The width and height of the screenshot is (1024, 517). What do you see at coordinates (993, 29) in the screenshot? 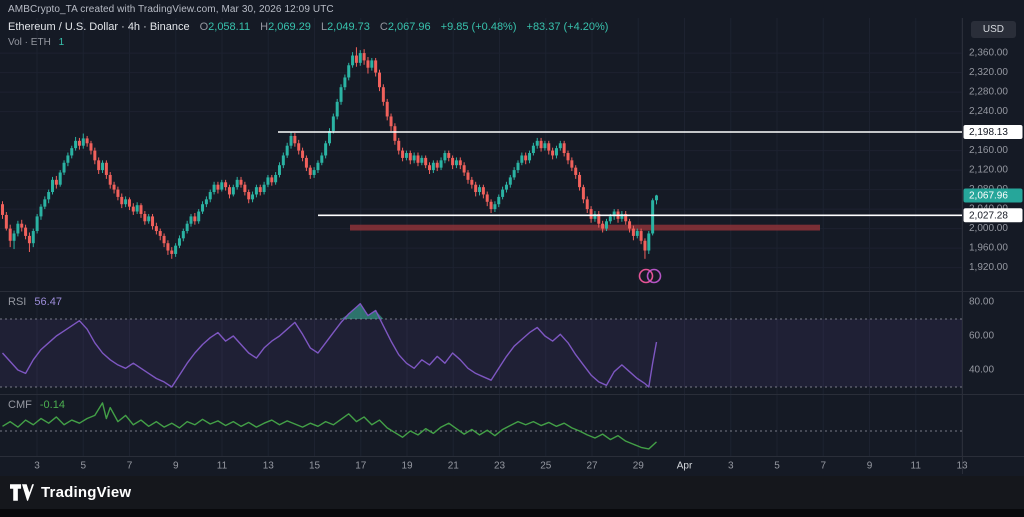
I see `currency-toggle-button: USD` at bounding box center [993, 29].